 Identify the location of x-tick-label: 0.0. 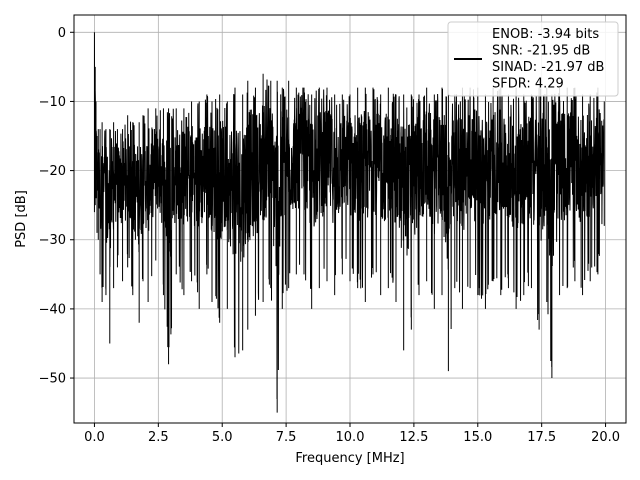
(94, 437).